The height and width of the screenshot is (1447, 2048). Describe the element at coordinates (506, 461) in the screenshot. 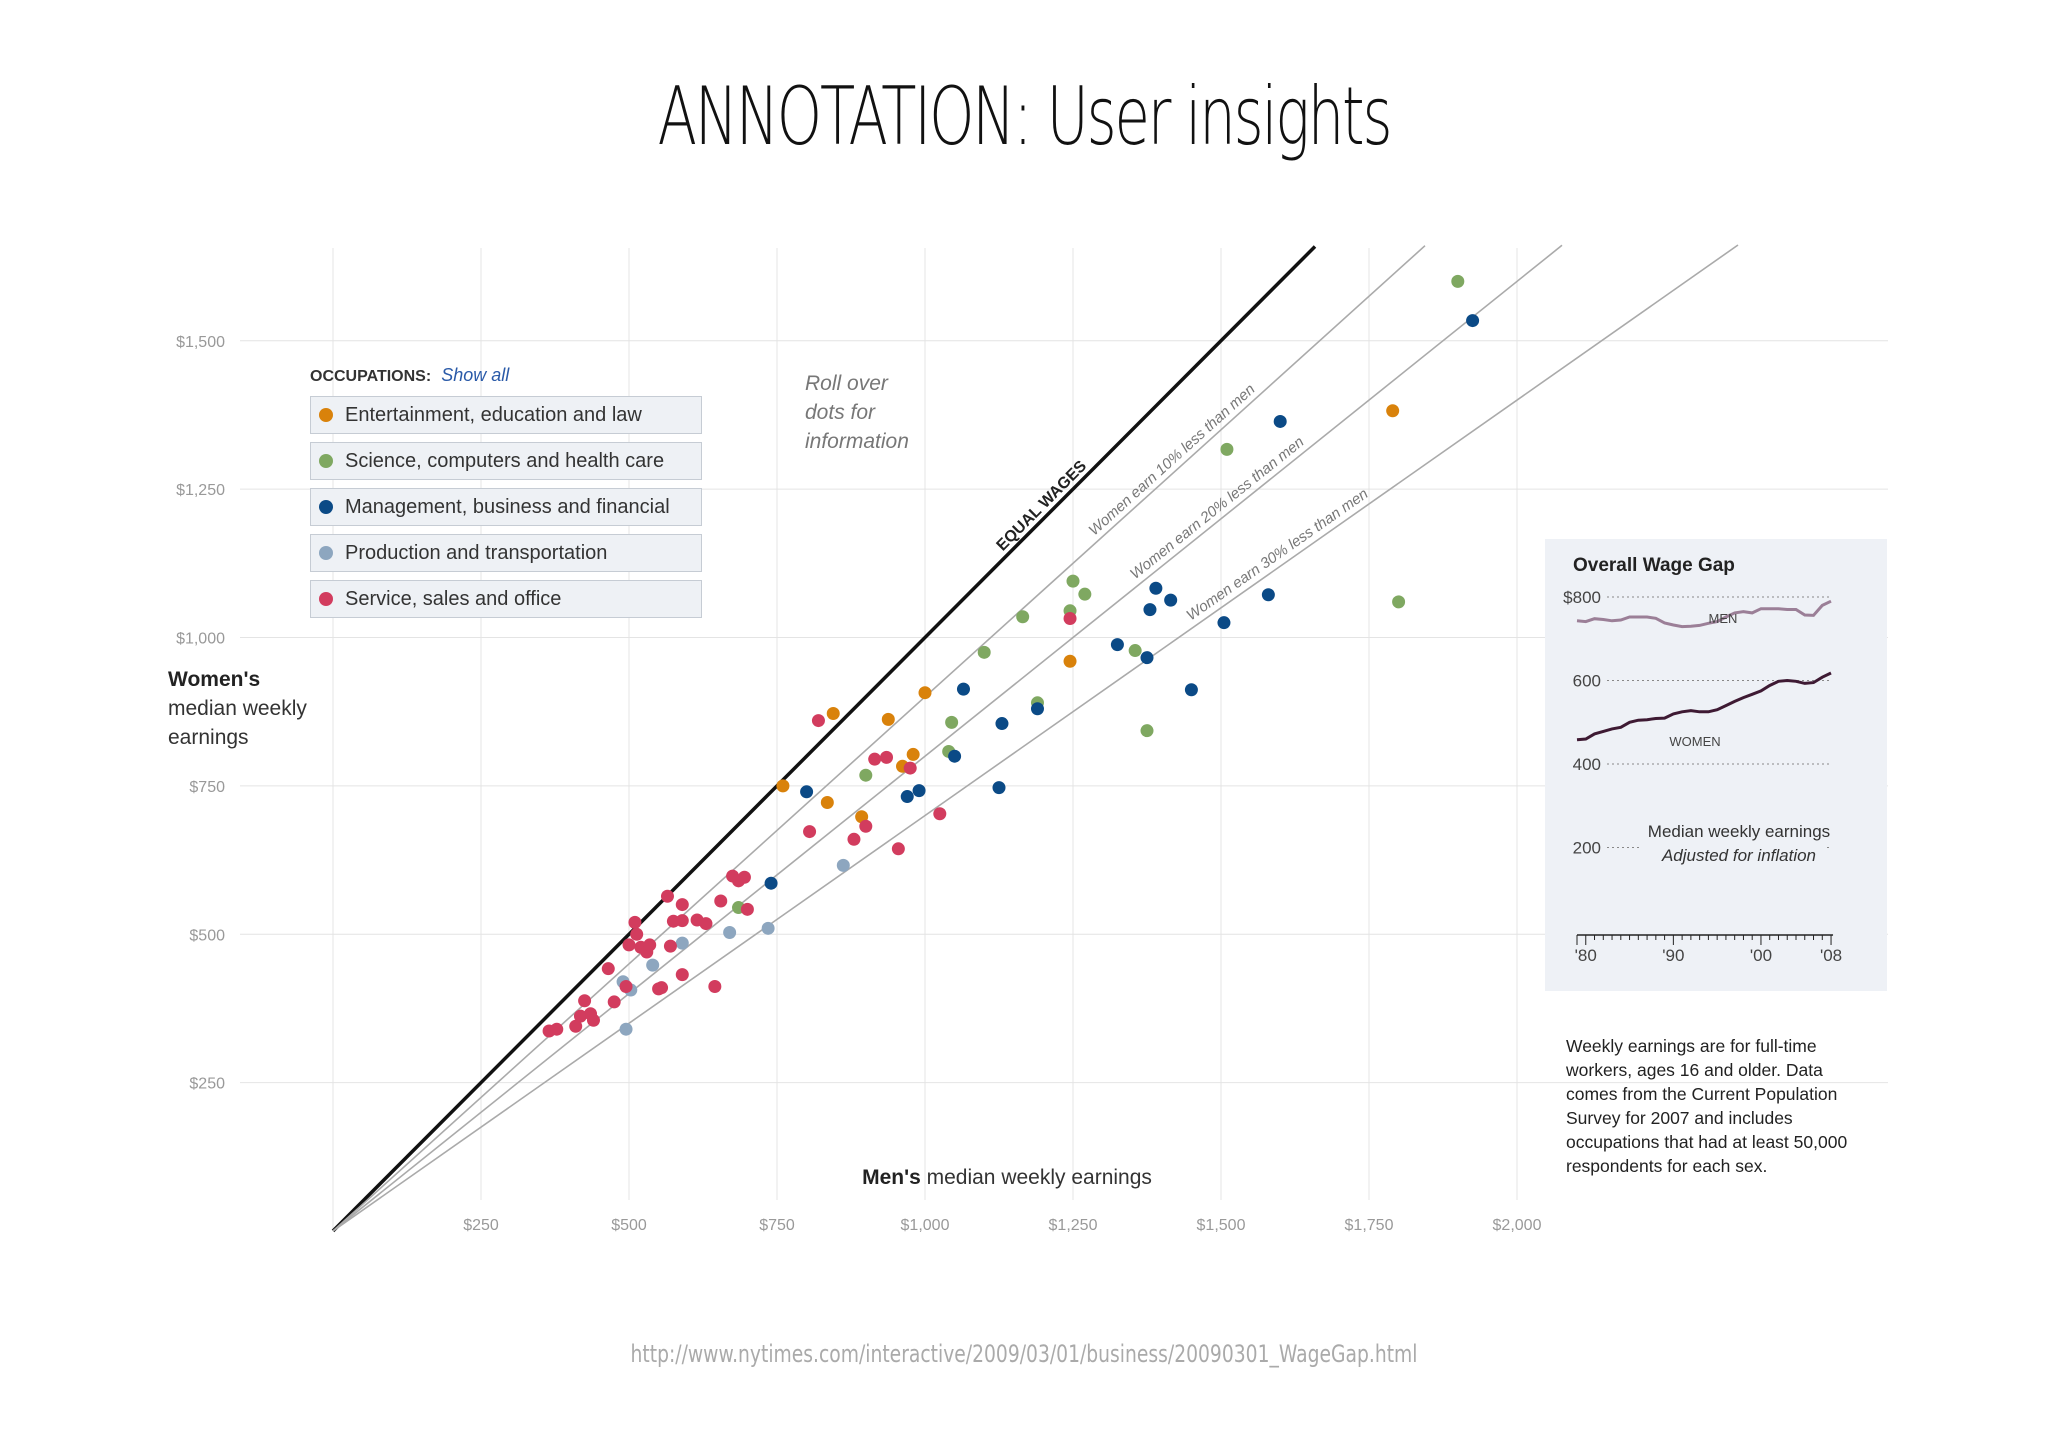

I see `legend-item-science: Science, computers and health care` at that location.